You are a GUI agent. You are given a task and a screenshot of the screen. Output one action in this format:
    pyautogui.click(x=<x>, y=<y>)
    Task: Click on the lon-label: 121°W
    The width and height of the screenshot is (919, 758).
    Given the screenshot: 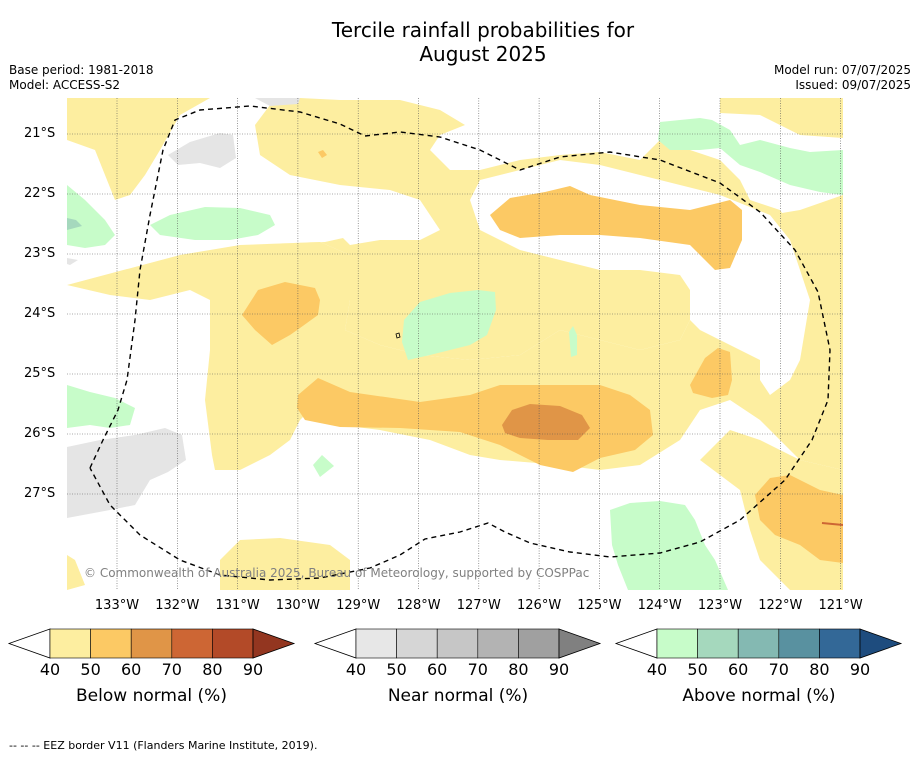 What is the action you would take?
    pyautogui.click(x=840, y=605)
    